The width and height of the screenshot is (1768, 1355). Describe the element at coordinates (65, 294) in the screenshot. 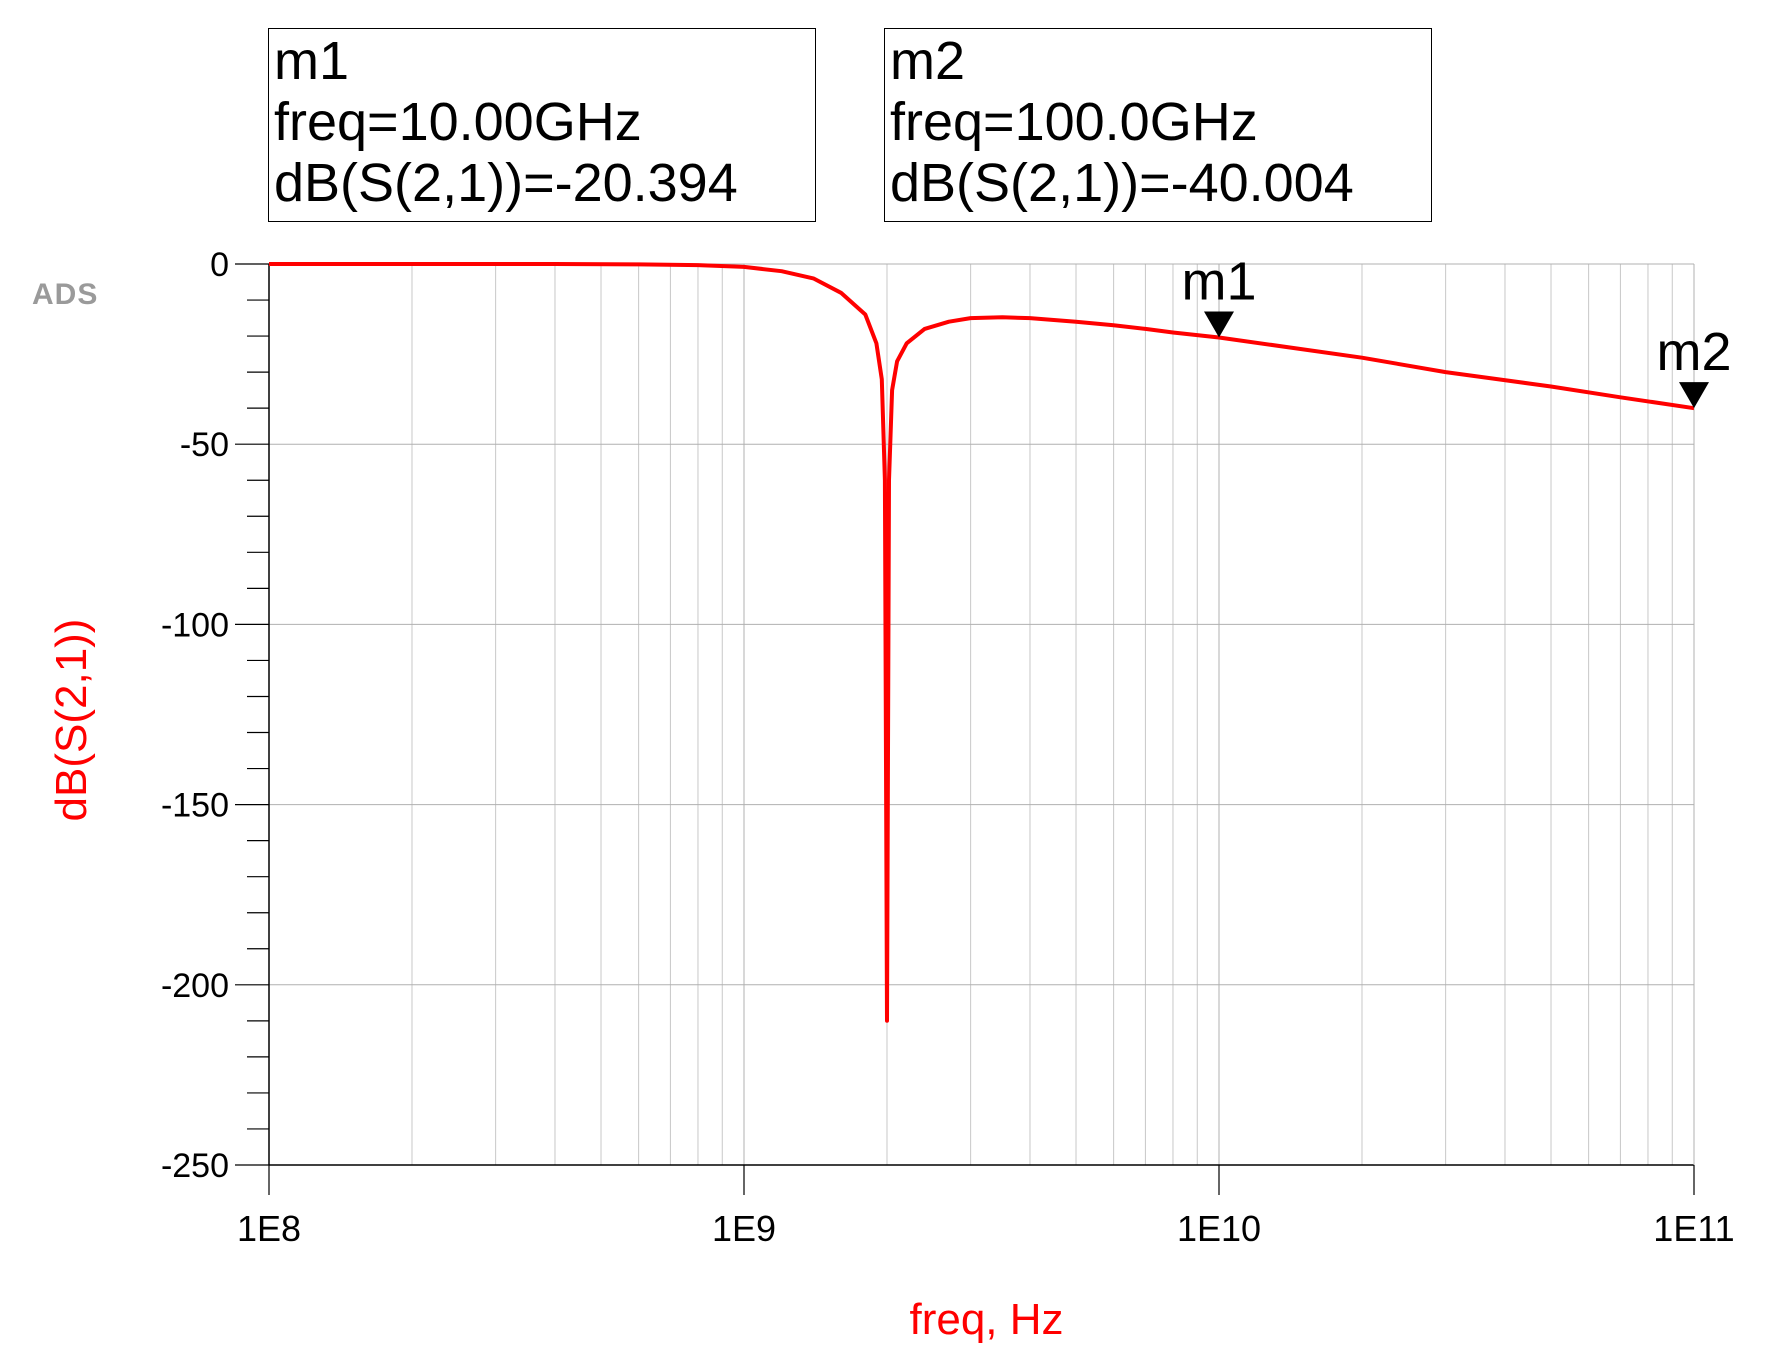

I see `ads-logo: ADS` at that location.